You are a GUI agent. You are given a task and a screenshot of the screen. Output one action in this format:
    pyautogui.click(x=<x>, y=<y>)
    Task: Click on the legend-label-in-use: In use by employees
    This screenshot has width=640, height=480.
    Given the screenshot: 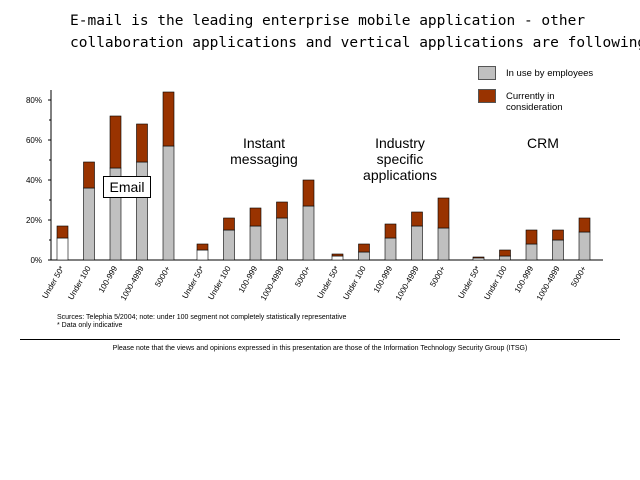 What is the action you would take?
    pyautogui.click(x=550, y=73)
    